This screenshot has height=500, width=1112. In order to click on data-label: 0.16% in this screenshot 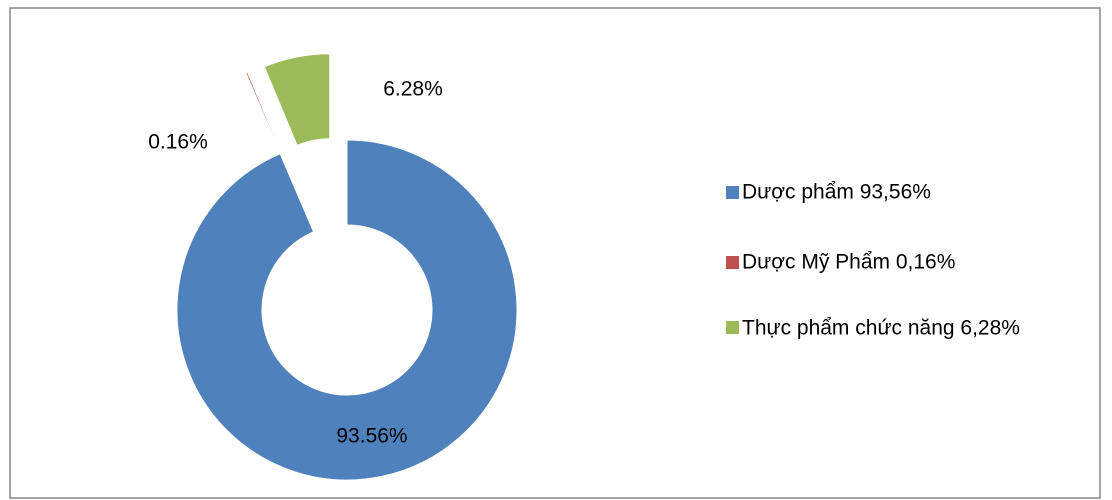, I will do `click(178, 142)`.